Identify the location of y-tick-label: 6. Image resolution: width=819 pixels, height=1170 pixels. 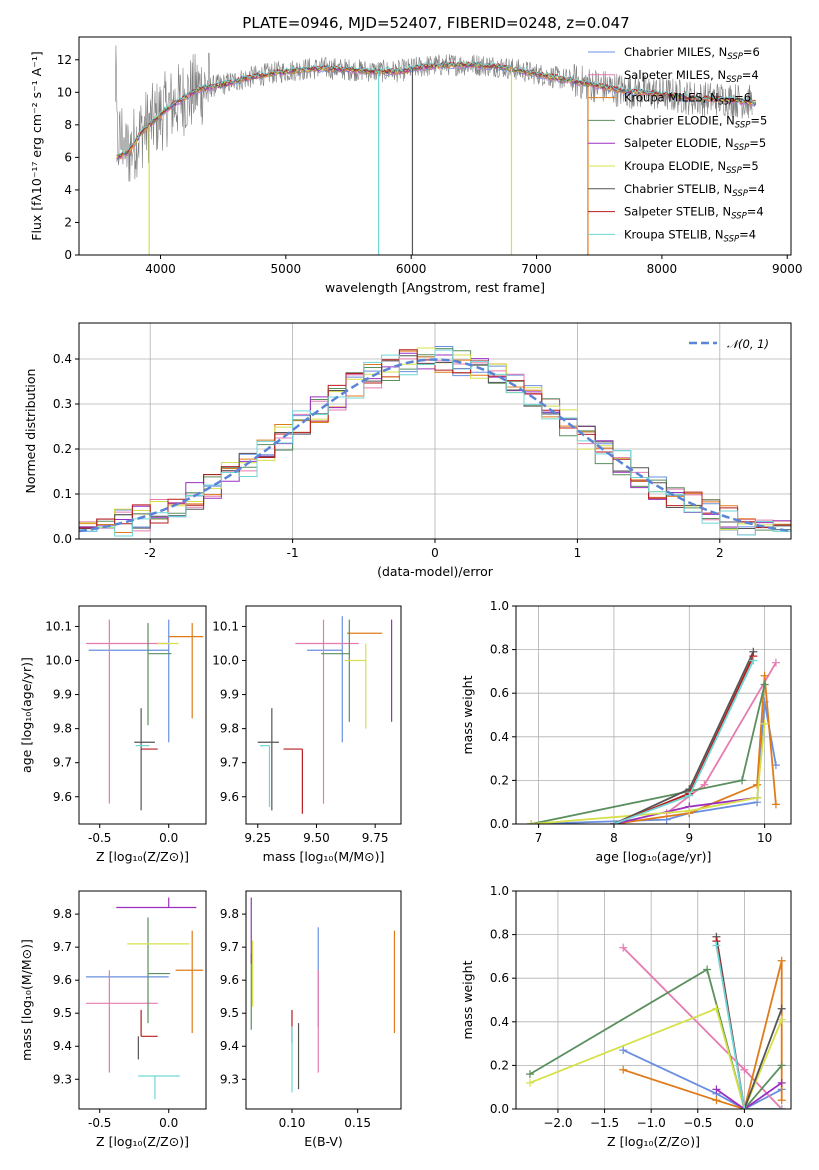
(68, 157).